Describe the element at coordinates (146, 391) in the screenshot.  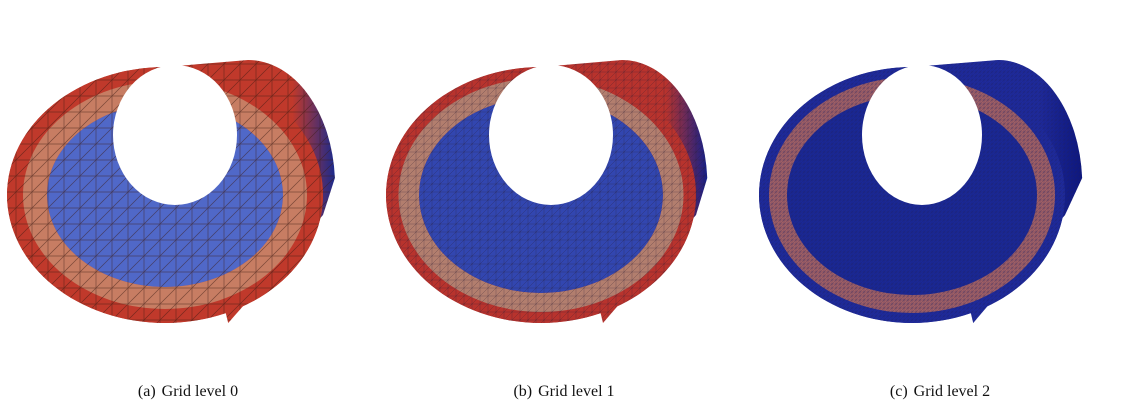
I see `caption-label-a: (a)` at that location.